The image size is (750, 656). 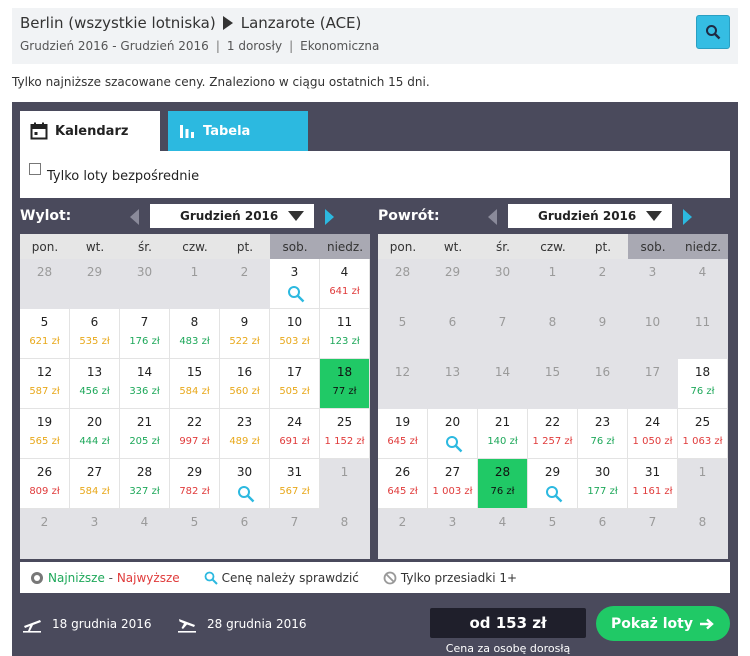 What do you see at coordinates (94, 472) in the screenshot?
I see `day-number: 27` at bounding box center [94, 472].